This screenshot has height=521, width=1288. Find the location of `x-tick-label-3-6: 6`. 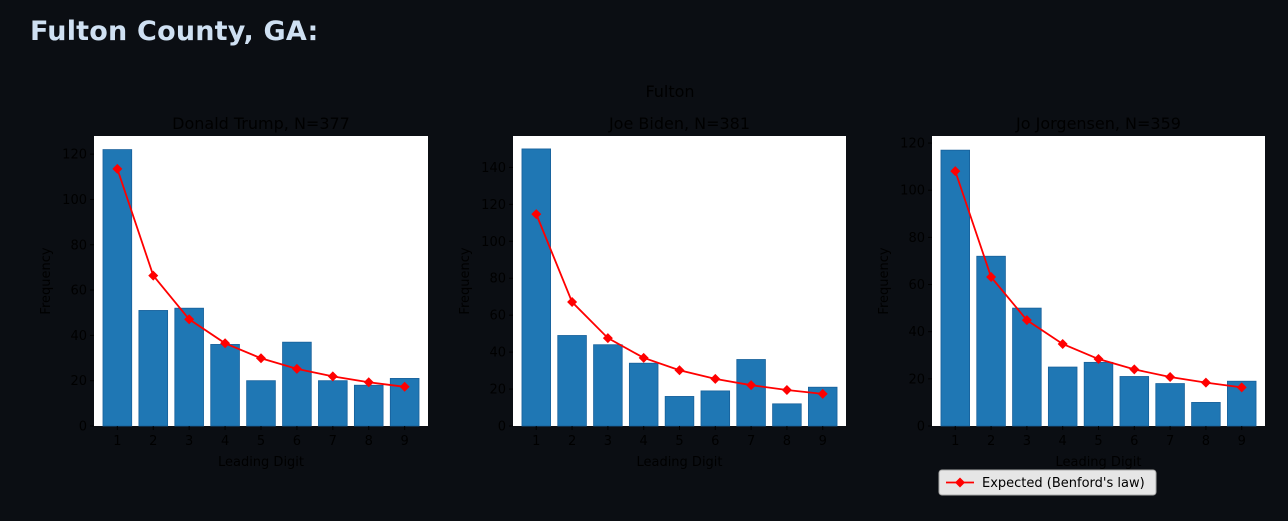

x-tick-label-3-6: 6 is located at coordinates (1134, 441).